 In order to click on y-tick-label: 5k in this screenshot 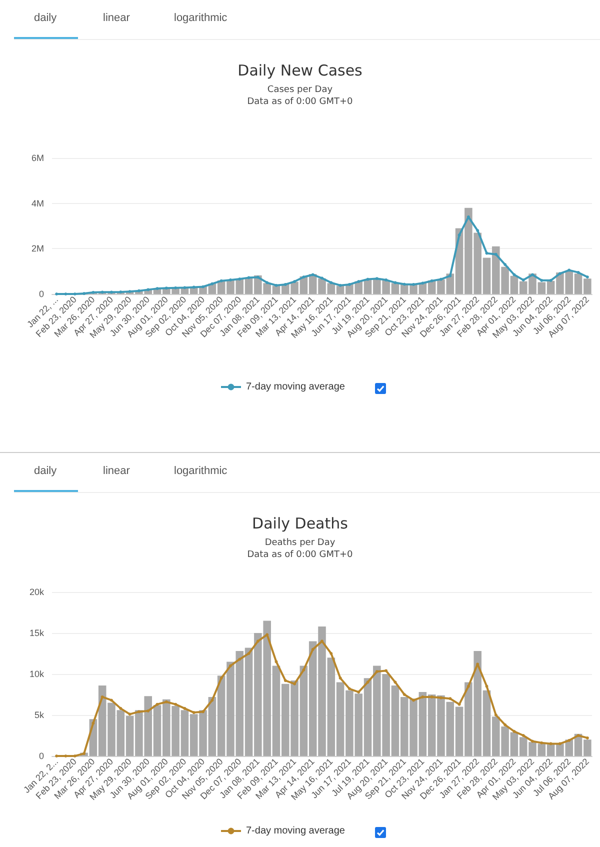, I will do `click(39, 715)`.